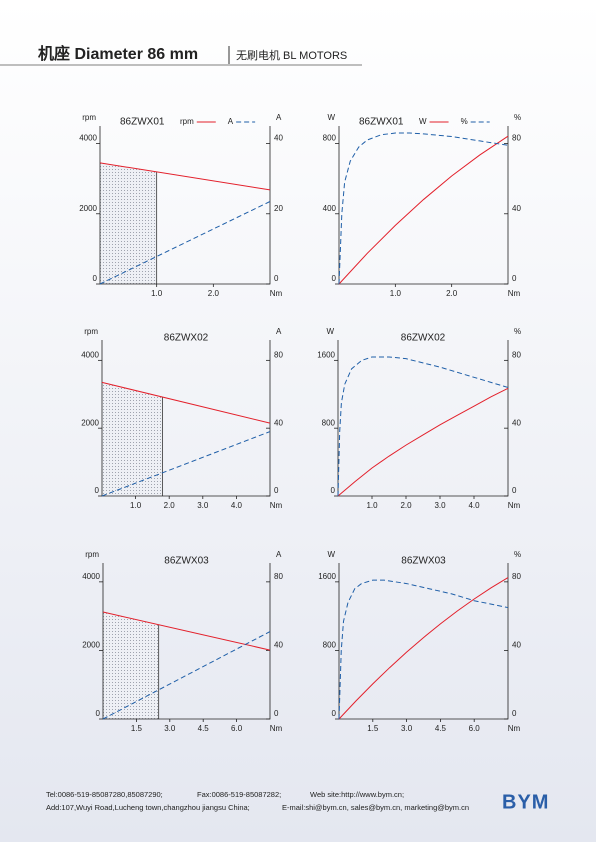 This screenshot has width=596, height=842. Describe the element at coordinates (525, 802) in the screenshot. I see `logo: BYM` at that location.